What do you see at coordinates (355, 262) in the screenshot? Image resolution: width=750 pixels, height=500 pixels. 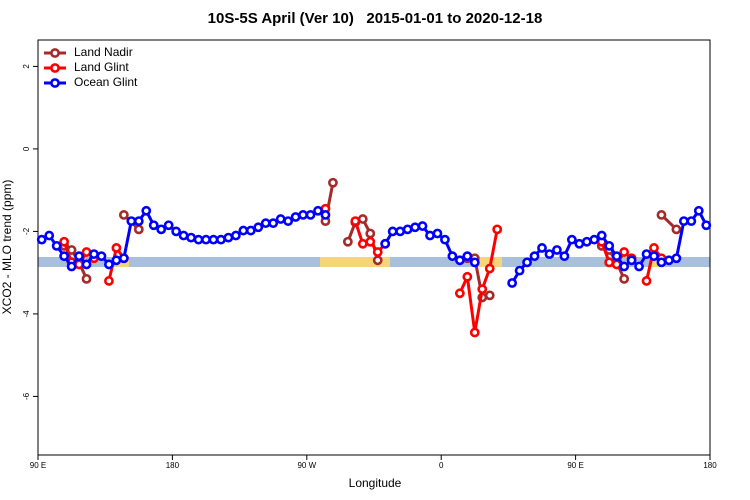 I see `land-strip` at bounding box center [355, 262].